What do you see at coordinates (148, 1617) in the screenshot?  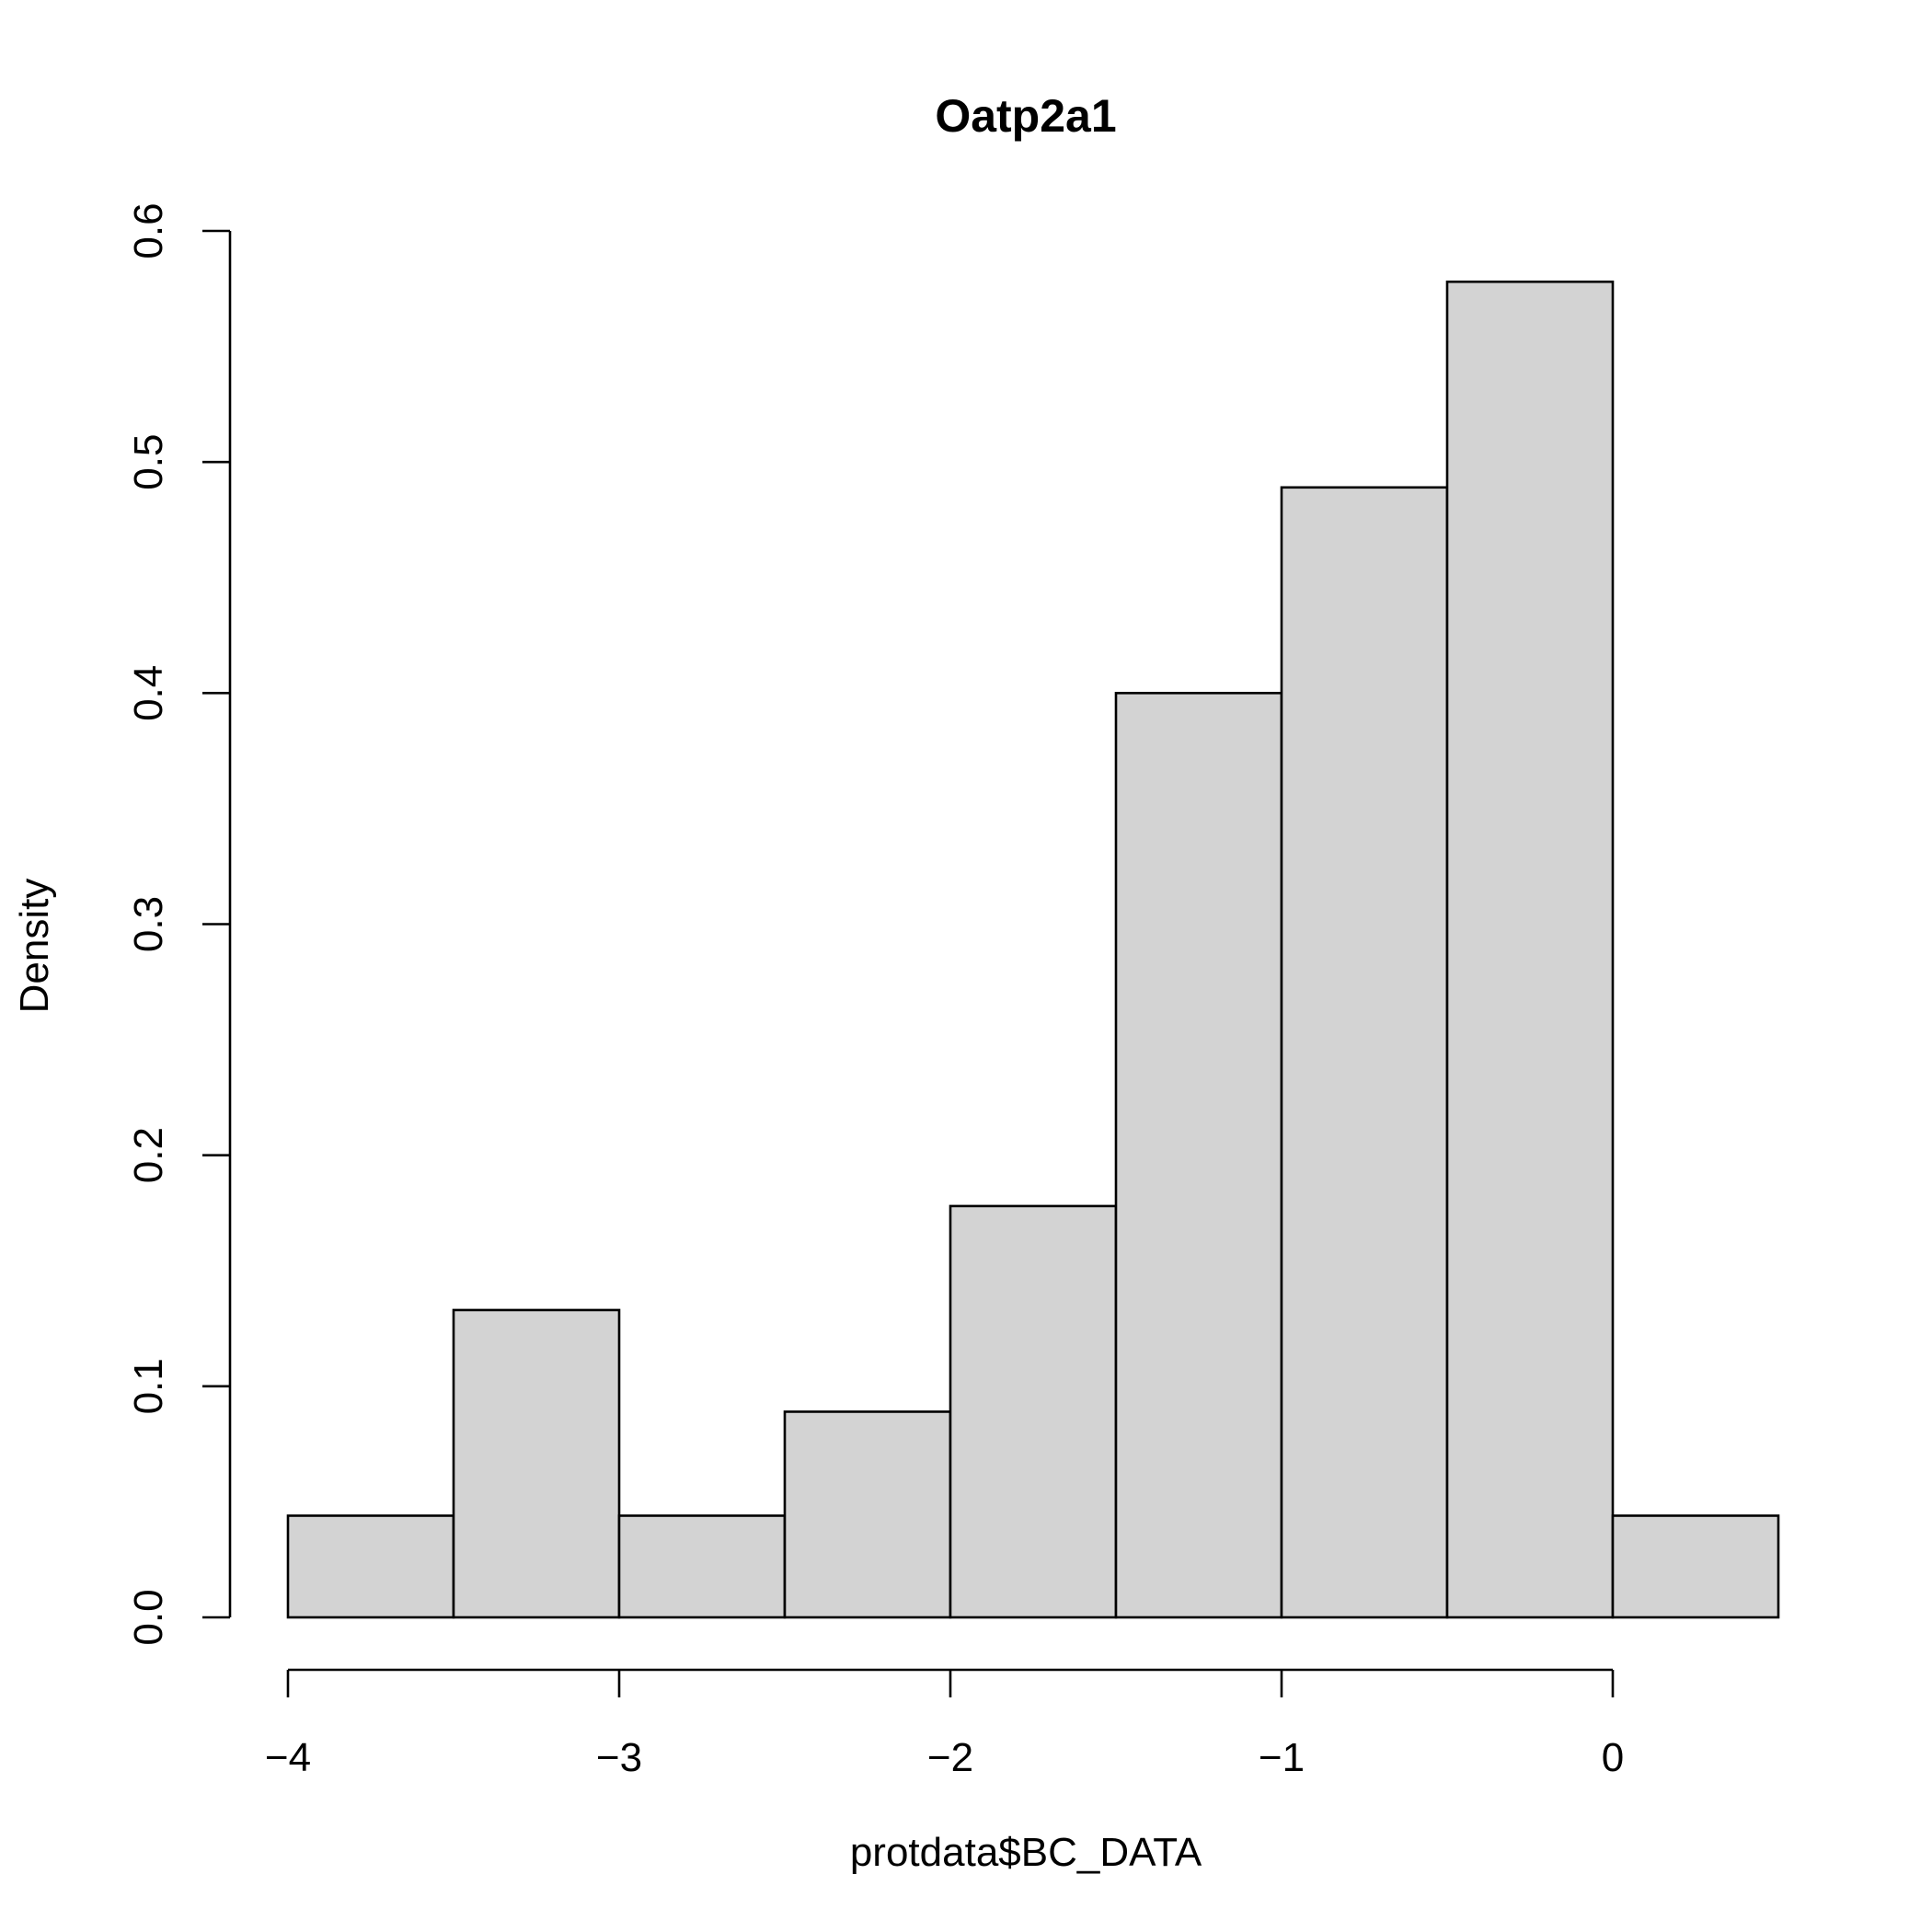 I see `y-tick-label: 0.0` at bounding box center [148, 1617].